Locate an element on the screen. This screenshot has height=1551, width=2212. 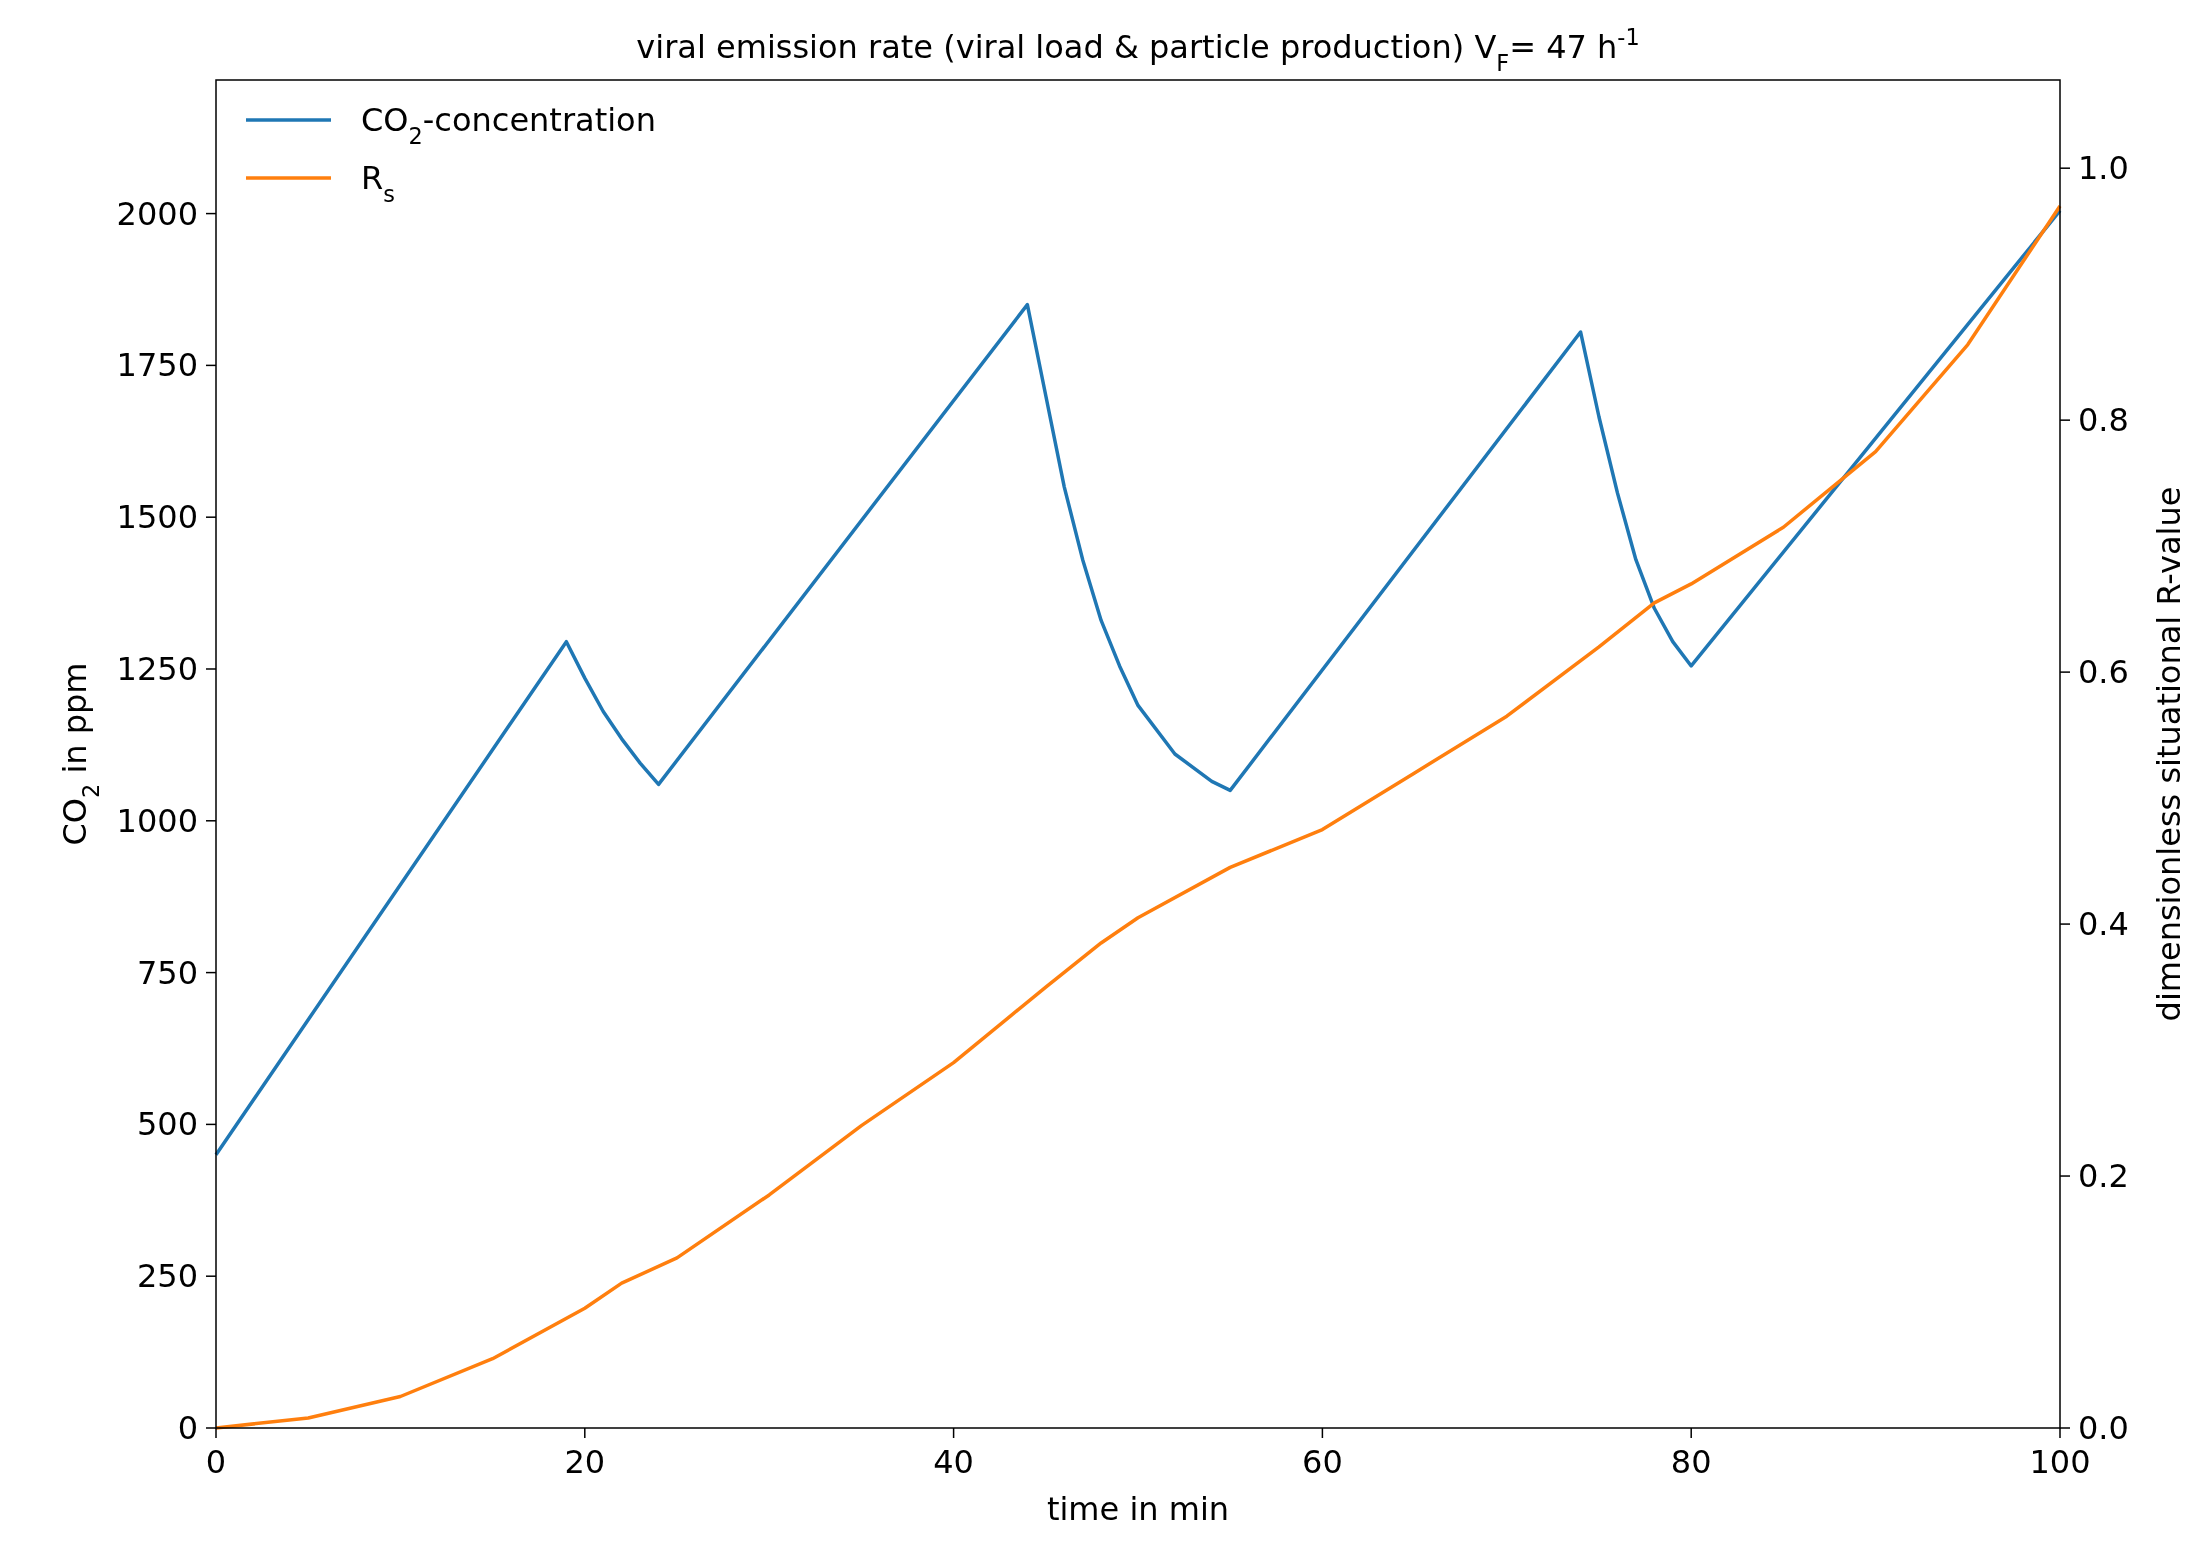
x-tick-label: 0 is located at coordinates (216, 1462).